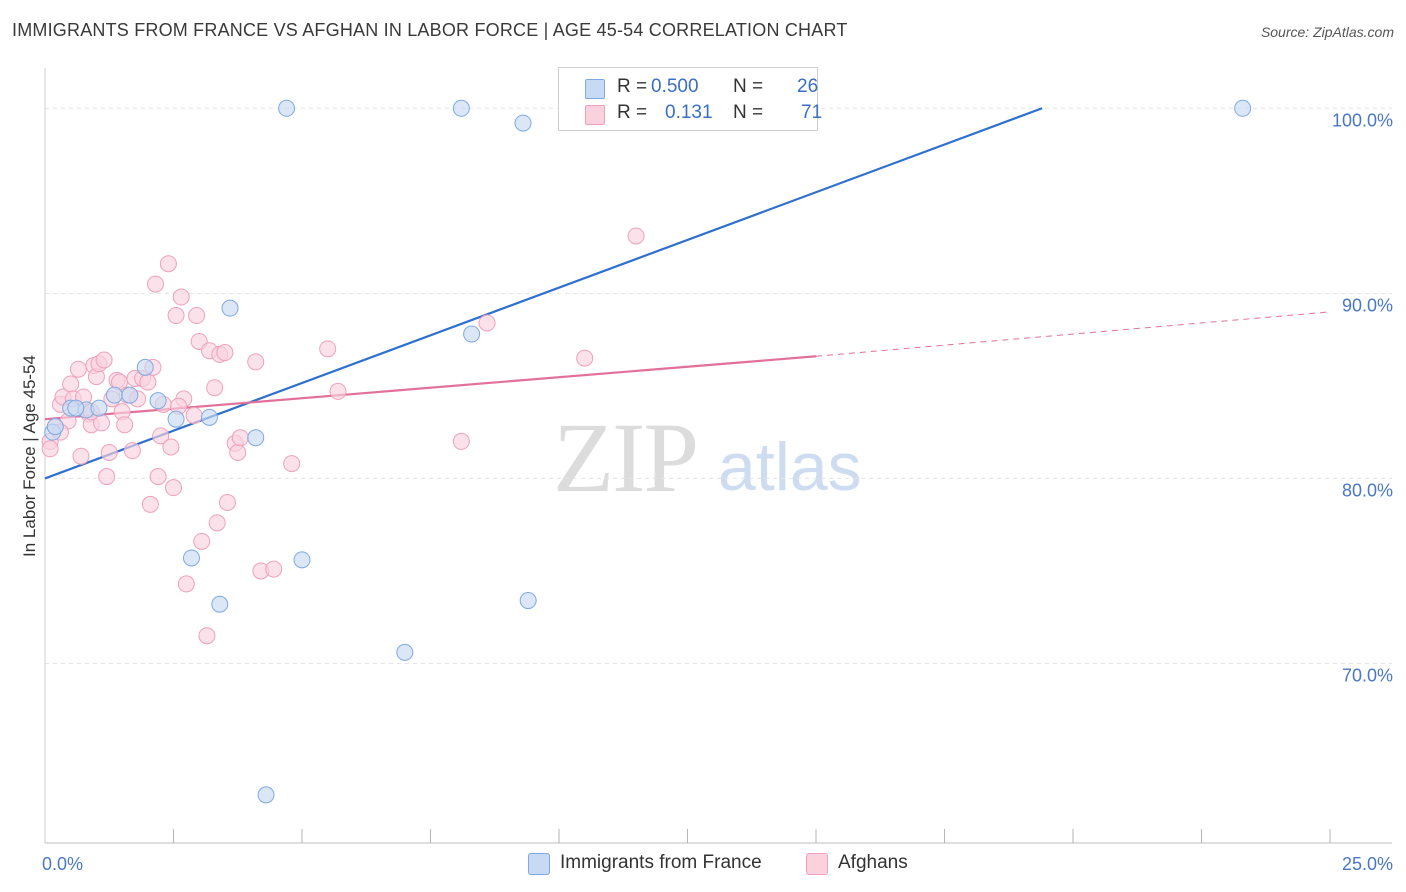 The height and width of the screenshot is (892, 1406). What do you see at coordinates (808, 86) in the screenshot?
I see `legend-n-value: 26` at bounding box center [808, 86].